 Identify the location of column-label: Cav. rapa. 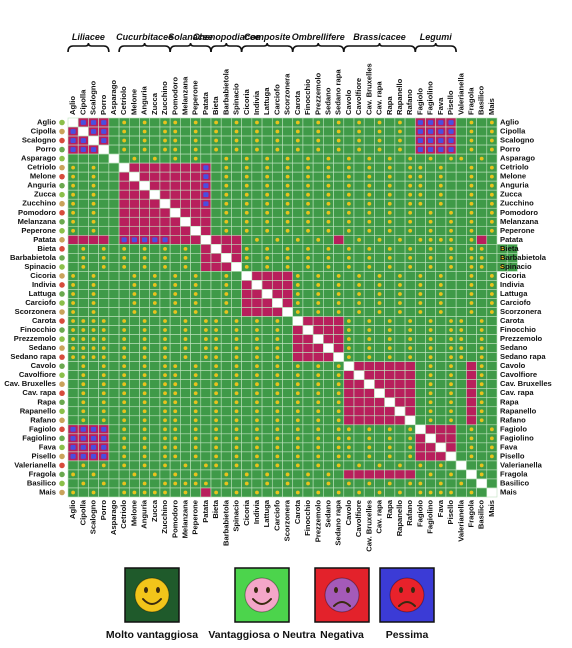
(379, 98).